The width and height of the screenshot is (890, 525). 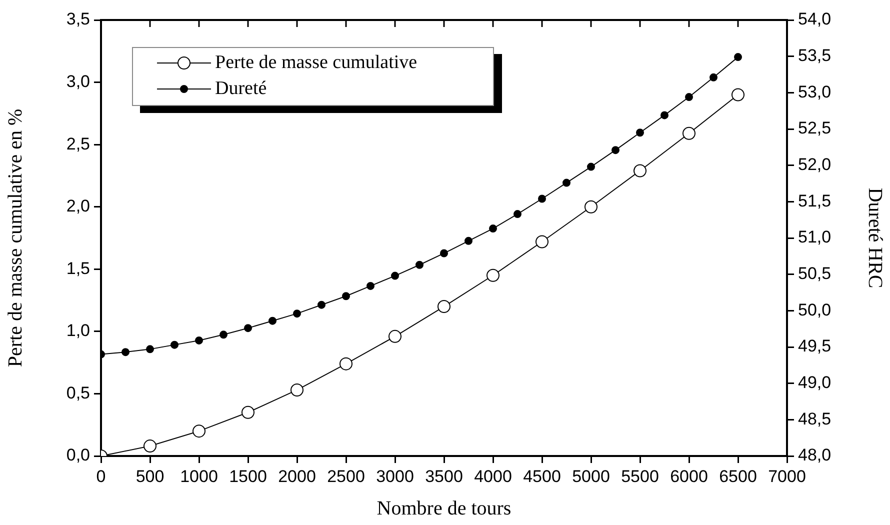 What do you see at coordinates (815, 56) in the screenshot?
I see `y2-tick-label: 53,5` at bounding box center [815, 56].